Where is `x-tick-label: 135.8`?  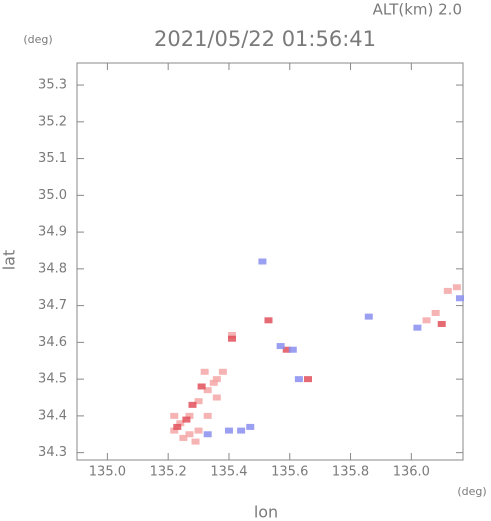
x-tick-label: 135.8 is located at coordinates (350, 472).